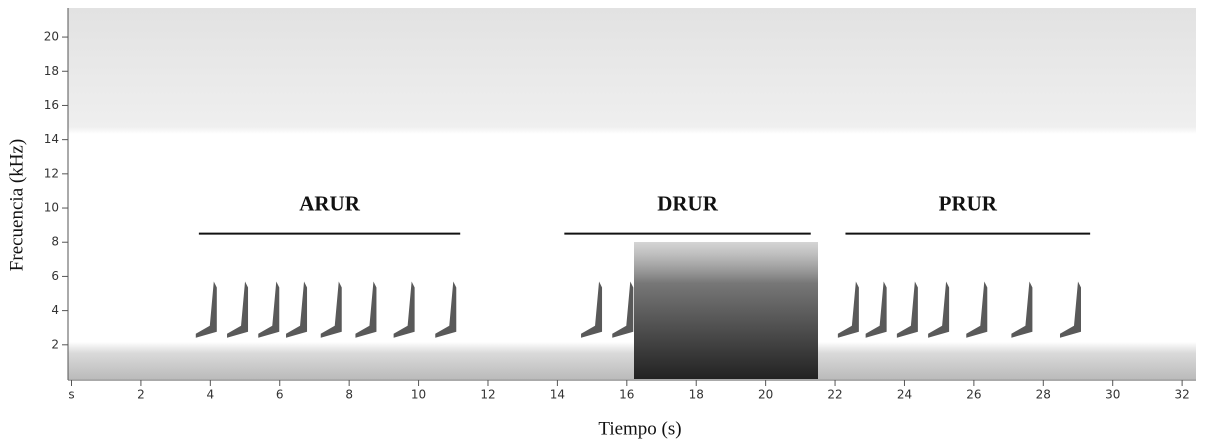 The width and height of the screenshot is (1212, 442). Describe the element at coordinates (1112, 395) in the screenshot. I see `x-tick-label: 30` at that location.